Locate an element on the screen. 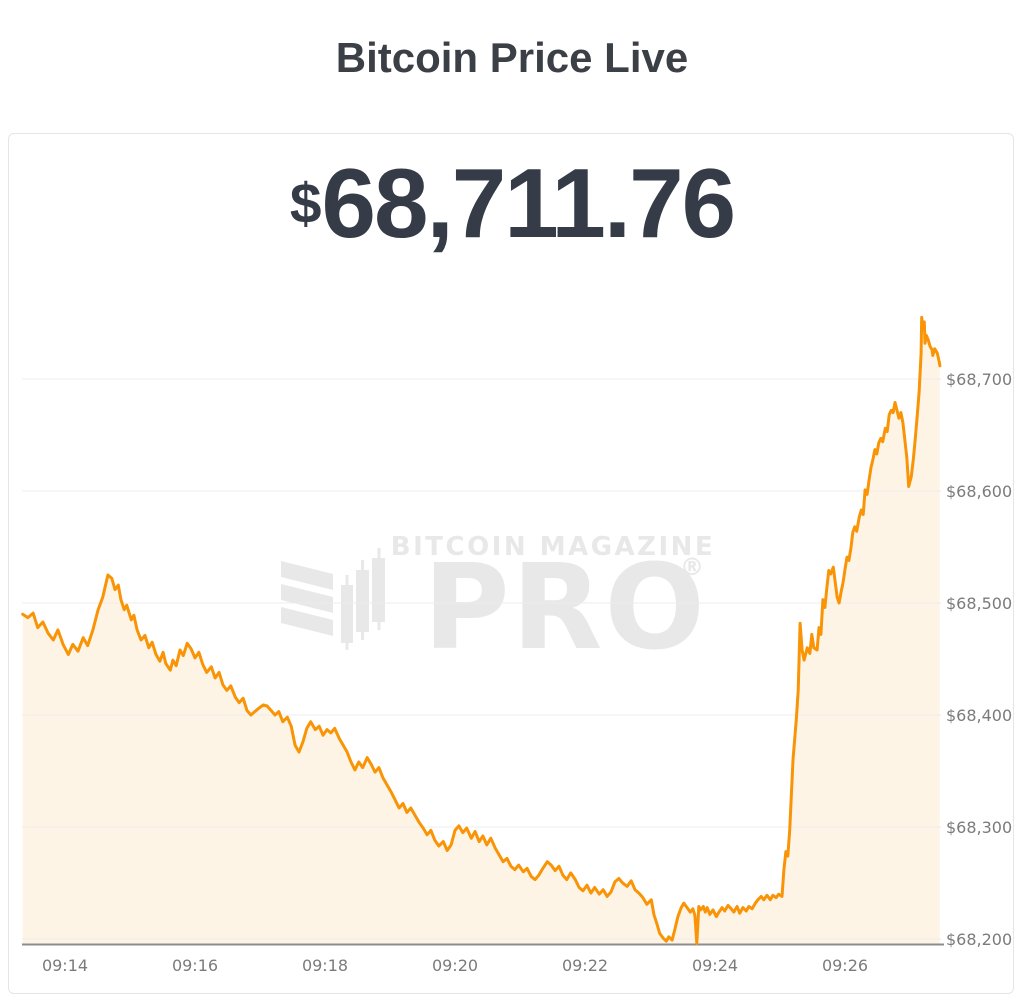 The height and width of the screenshot is (1008, 1024). y-tick-label: $68,600 is located at coordinates (979, 491).